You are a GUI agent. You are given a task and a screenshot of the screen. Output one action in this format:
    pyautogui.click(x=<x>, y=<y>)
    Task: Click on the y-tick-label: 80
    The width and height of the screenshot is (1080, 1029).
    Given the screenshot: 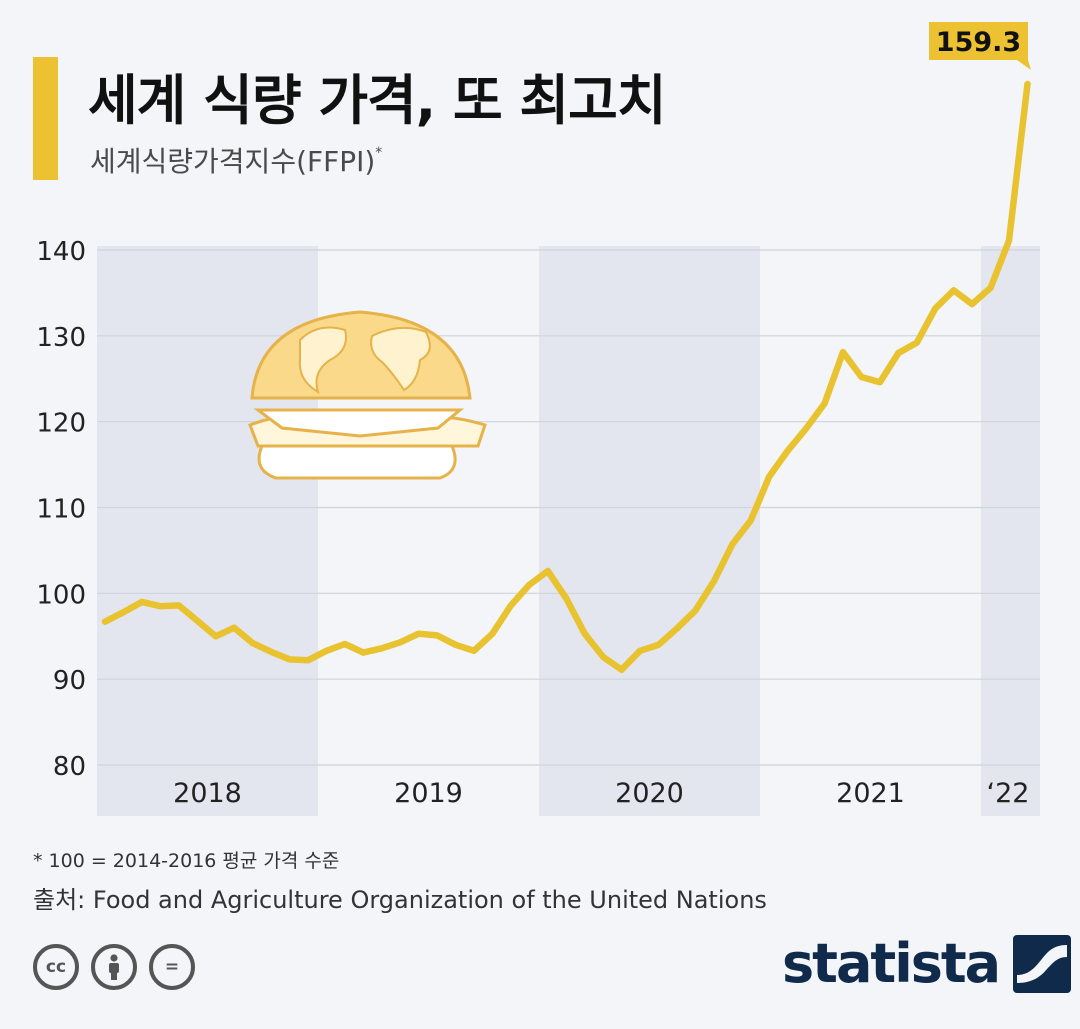 What is the action you would take?
    pyautogui.click(x=69, y=767)
    